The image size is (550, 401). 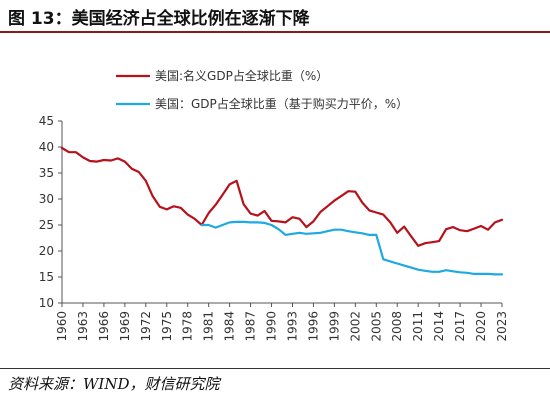 I want to click on x-tick-label: 2011, so click(x=418, y=326).